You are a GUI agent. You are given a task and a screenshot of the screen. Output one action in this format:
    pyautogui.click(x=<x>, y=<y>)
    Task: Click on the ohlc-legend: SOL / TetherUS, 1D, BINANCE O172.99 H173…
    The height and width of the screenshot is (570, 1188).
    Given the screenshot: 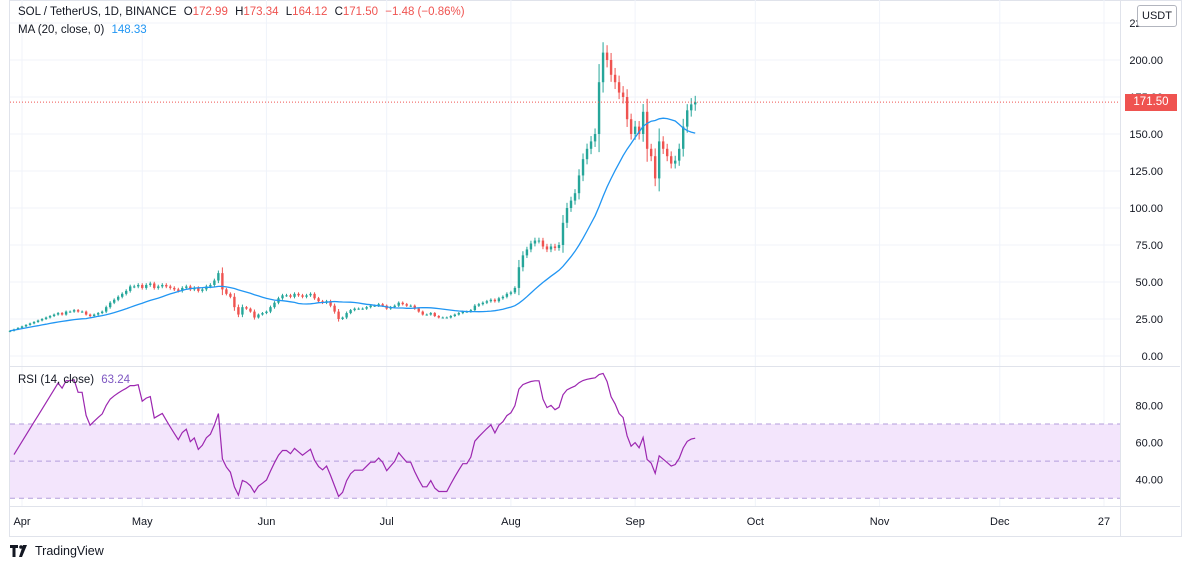 What is the action you would take?
    pyautogui.click(x=243, y=12)
    